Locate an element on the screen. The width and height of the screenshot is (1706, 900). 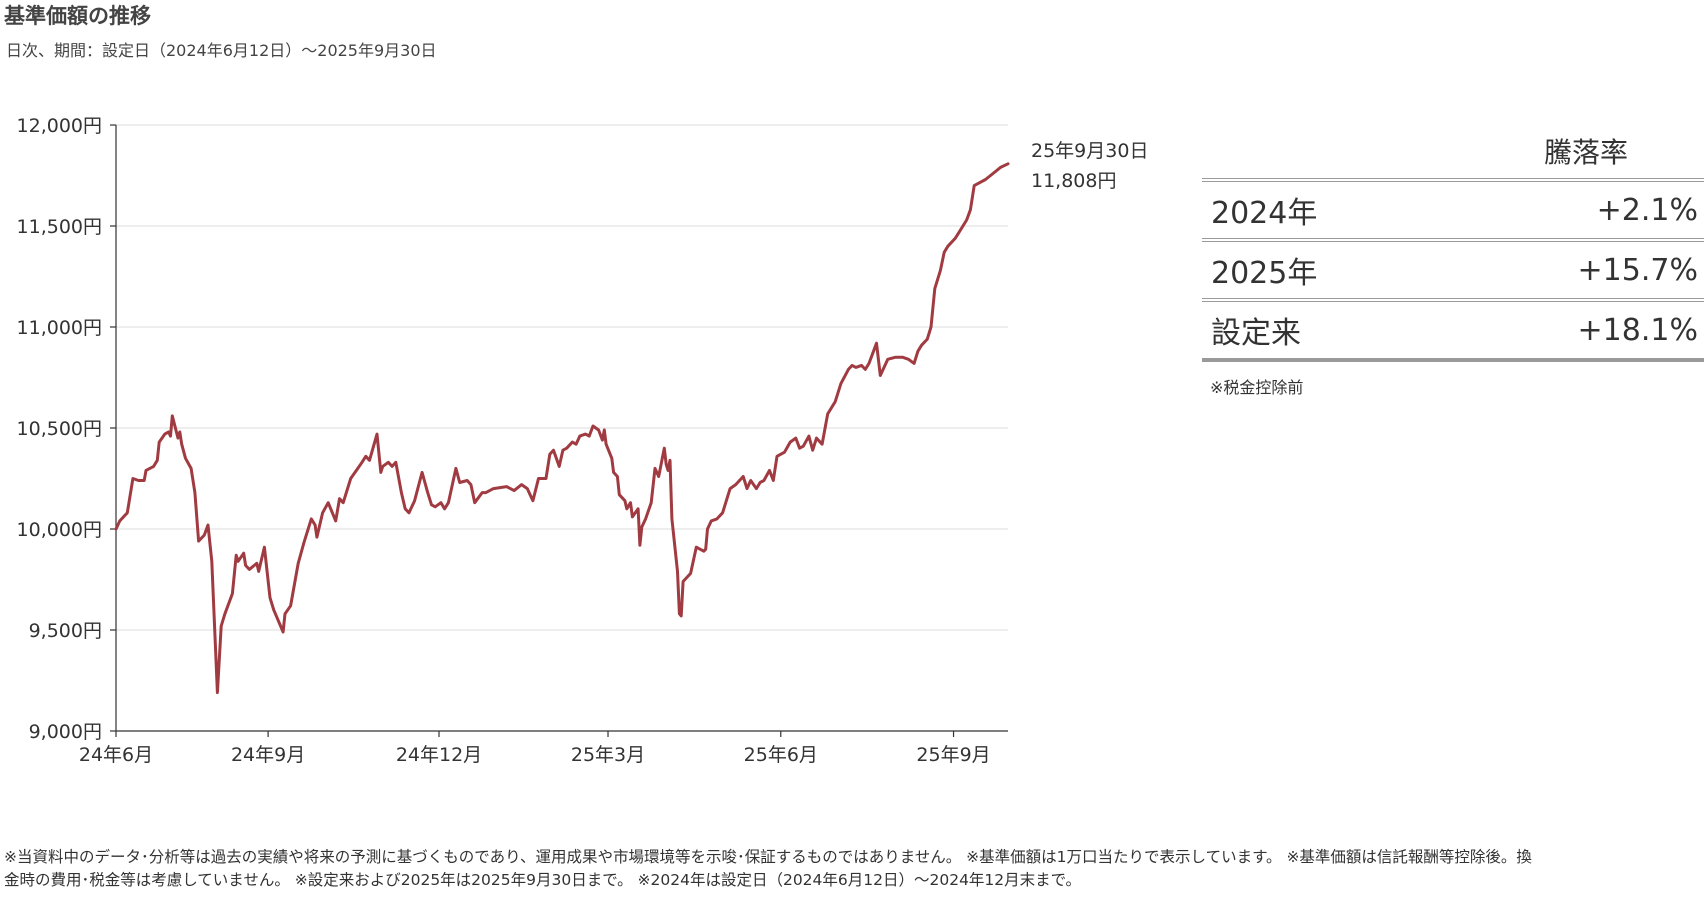
end-date-annotation: 25年9月30日 is located at coordinates (1089, 151).